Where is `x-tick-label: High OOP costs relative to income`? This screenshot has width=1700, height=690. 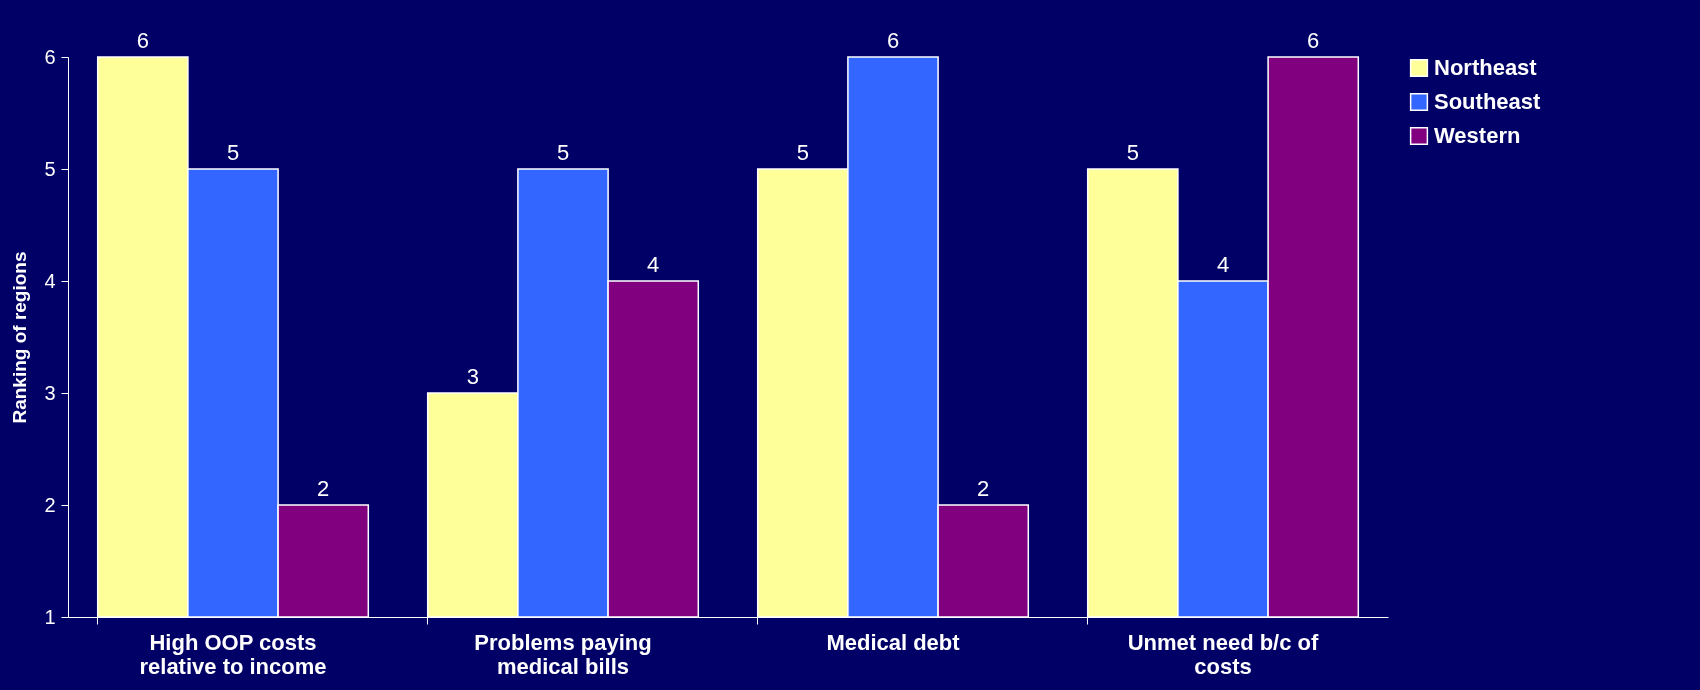 x-tick-label: High OOP costs relative to income is located at coordinates (233, 654).